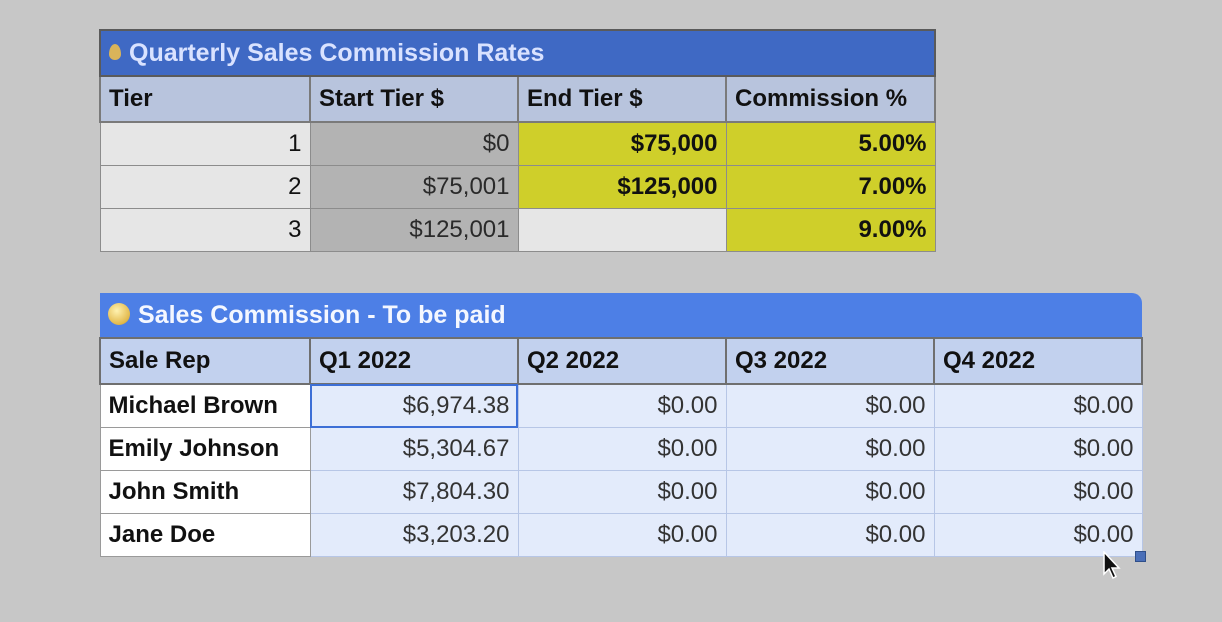 The width and height of the screenshot is (1222, 622). Describe the element at coordinates (414, 535) in the screenshot. I see `cell-q1: $3,203.20` at that location.